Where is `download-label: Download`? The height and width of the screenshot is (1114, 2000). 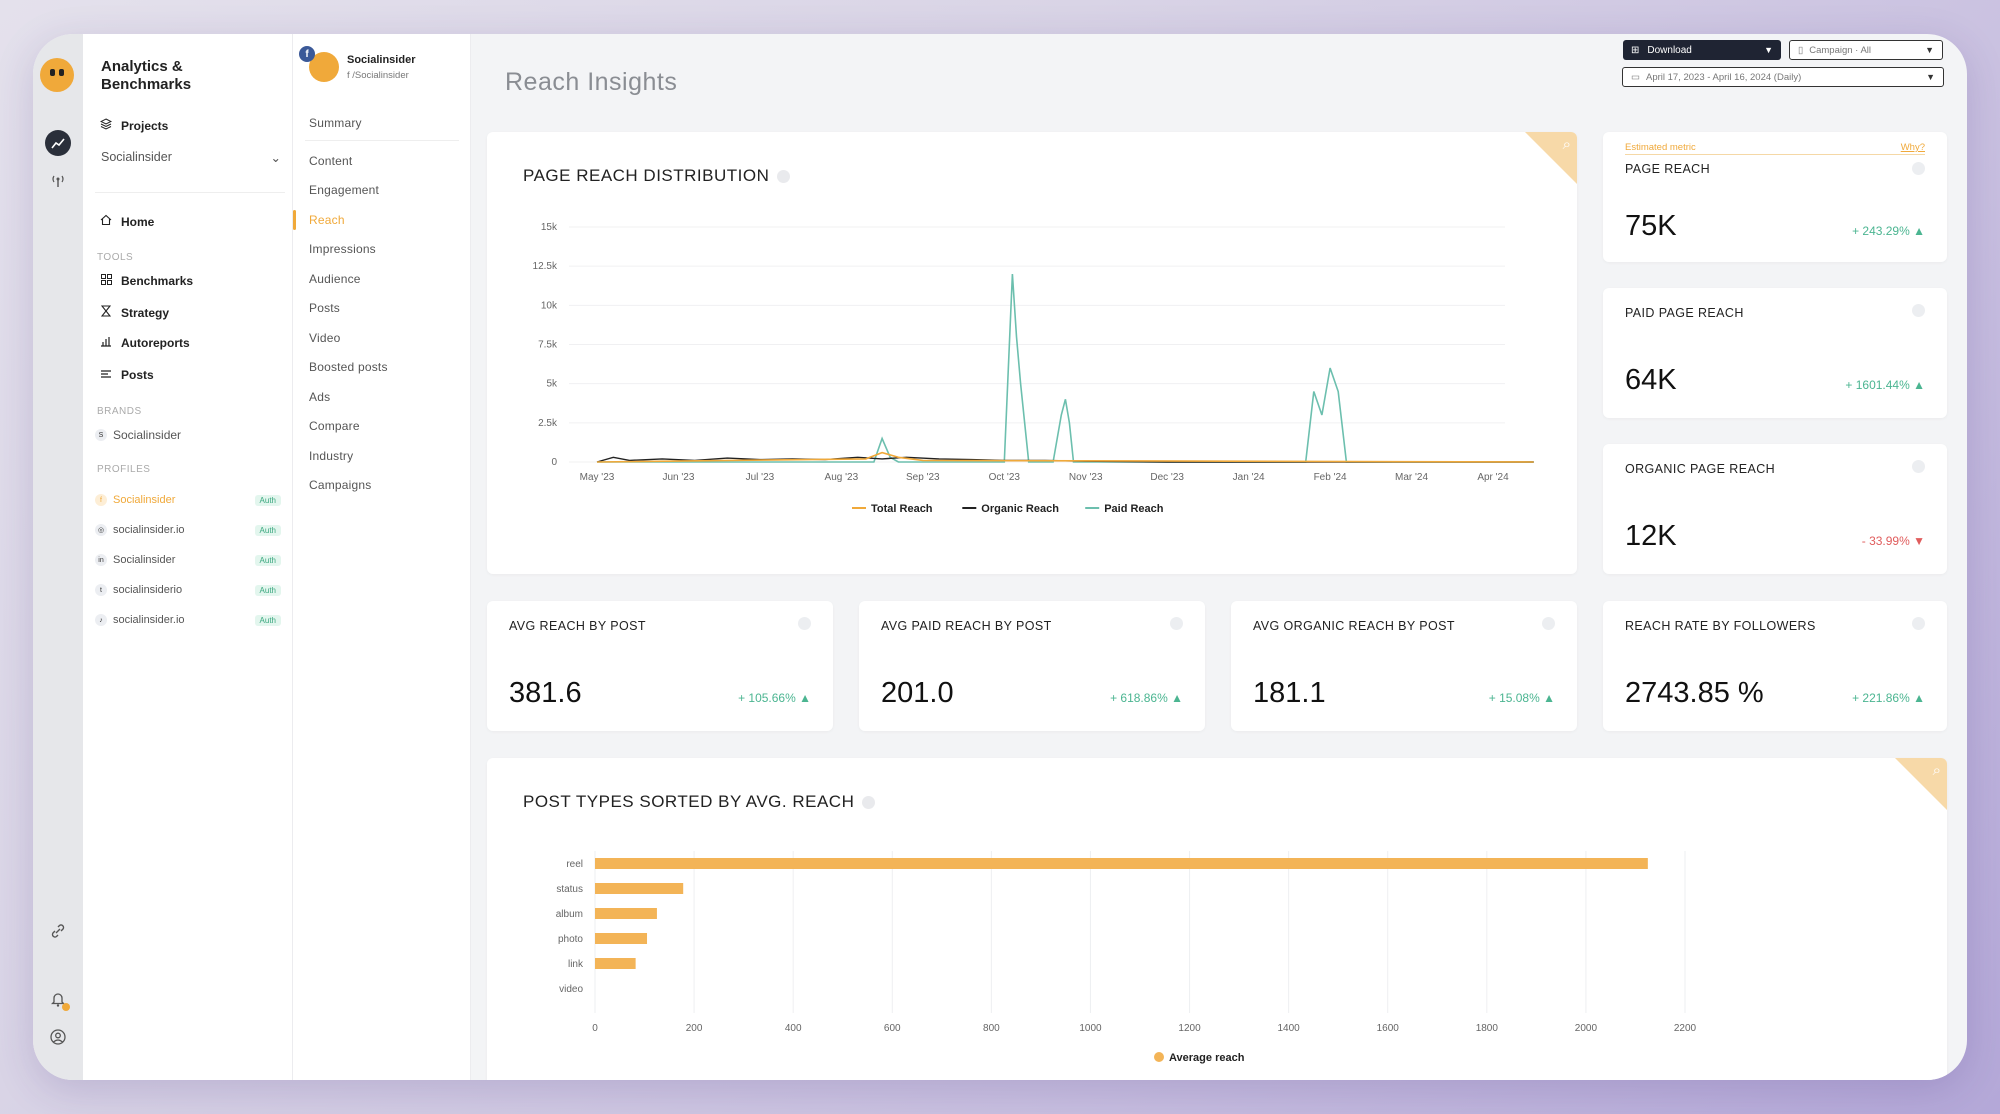 download-label: Download is located at coordinates (1669, 50).